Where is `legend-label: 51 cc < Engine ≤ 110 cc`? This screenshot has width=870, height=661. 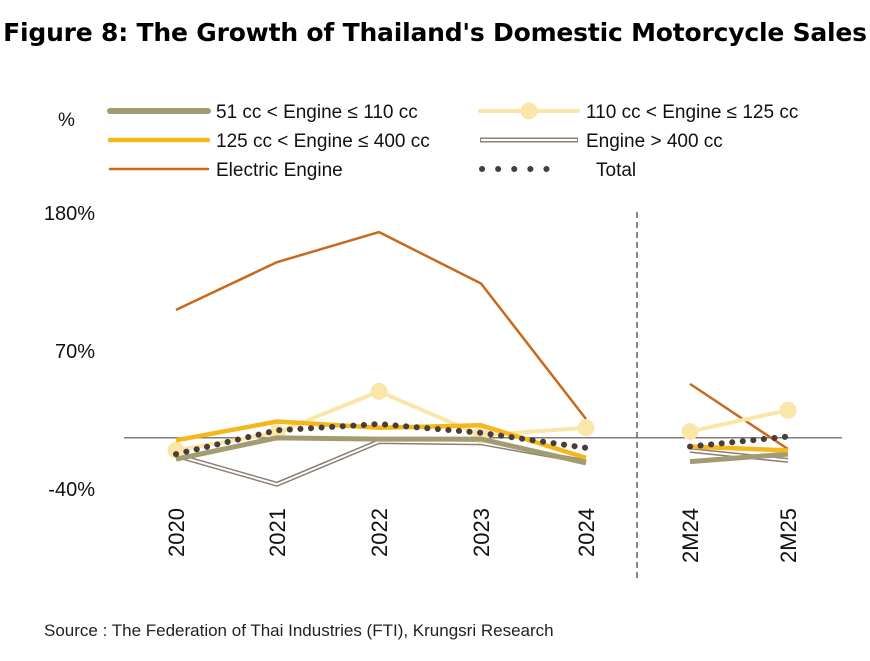 legend-label: 51 cc < Engine ≤ 110 cc is located at coordinates (317, 112).